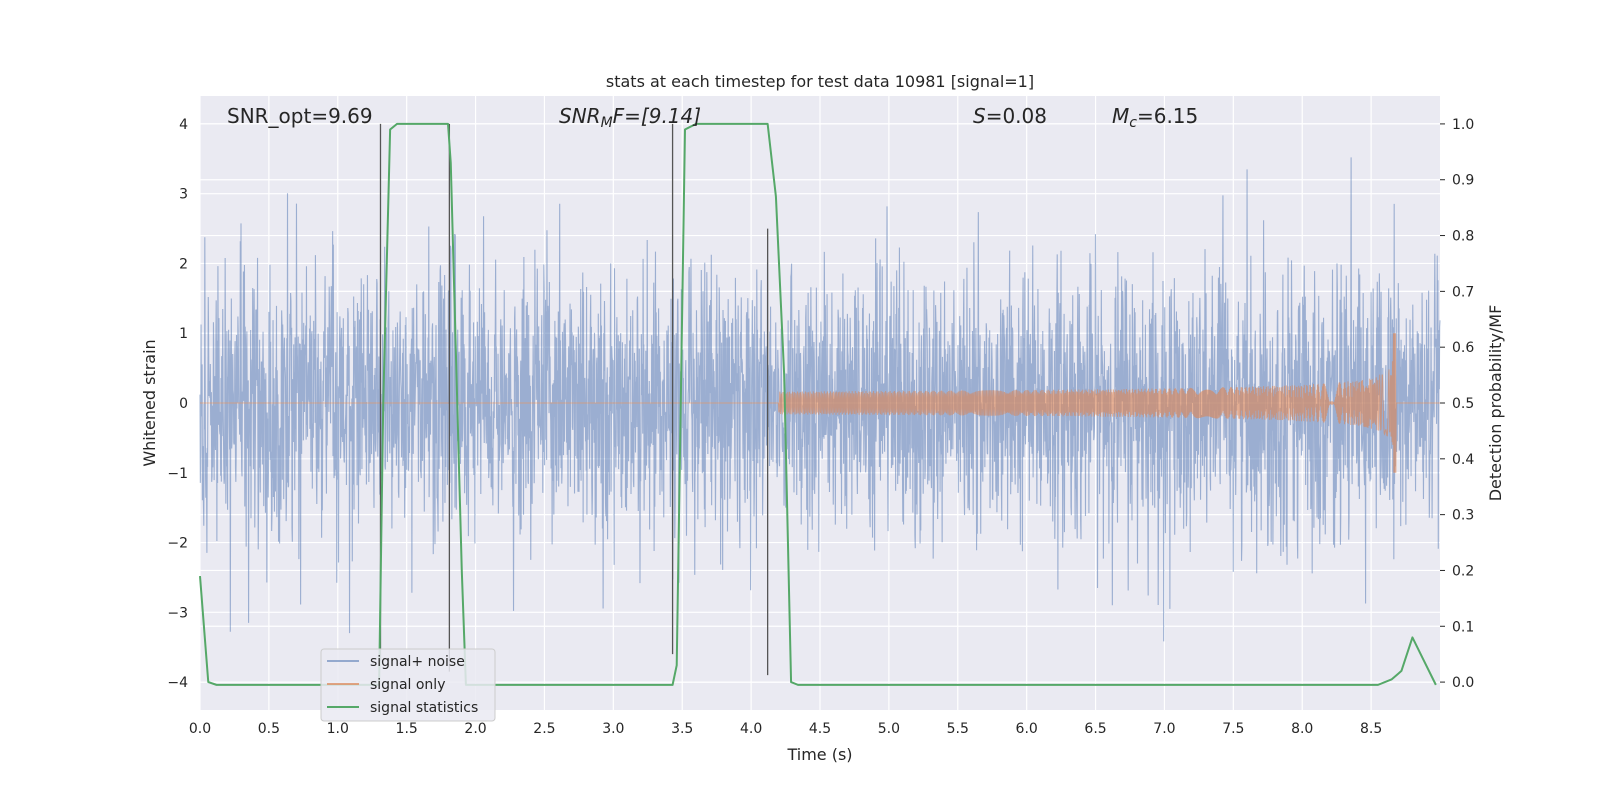  What do you see at coordinates (1463, 237) in the screenshot?
I see `y-right-tick-label: 0.8` at bounding box center [1463, 237].